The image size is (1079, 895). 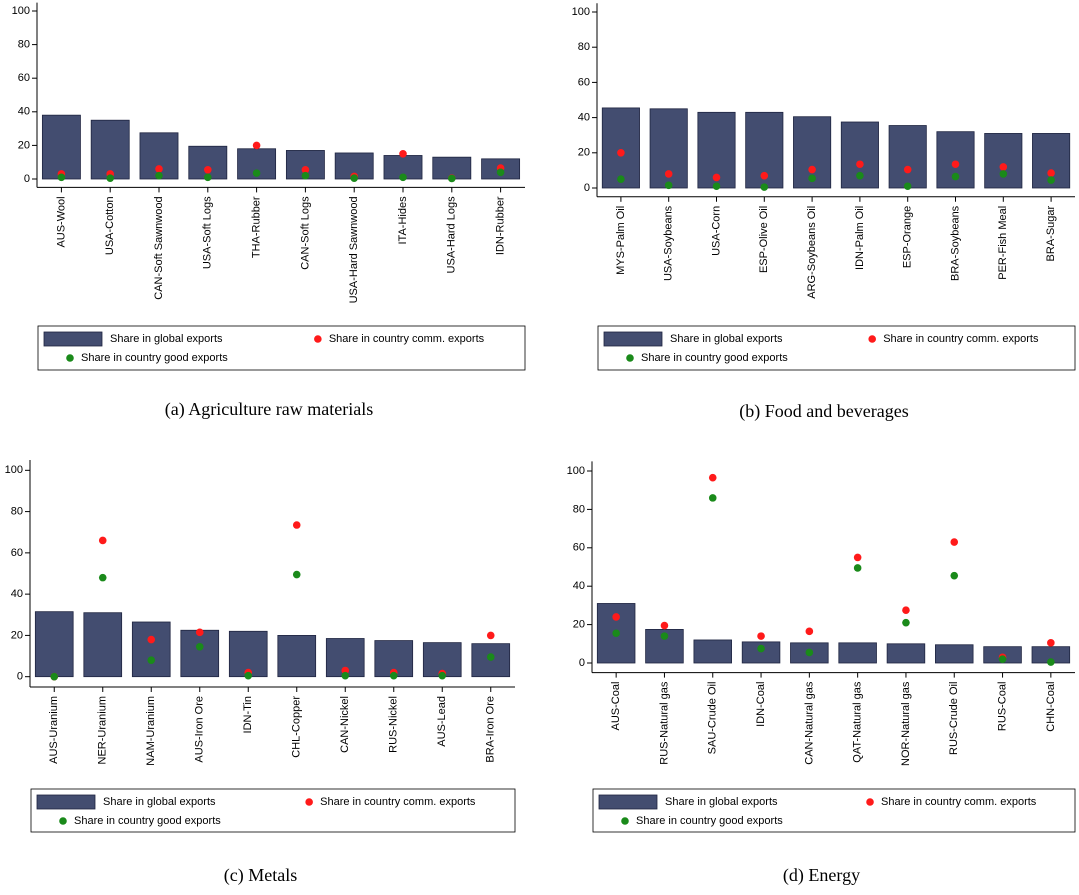 I want to click on x-tick-label: USA-Hard Logs, so click(x=452, y=235).